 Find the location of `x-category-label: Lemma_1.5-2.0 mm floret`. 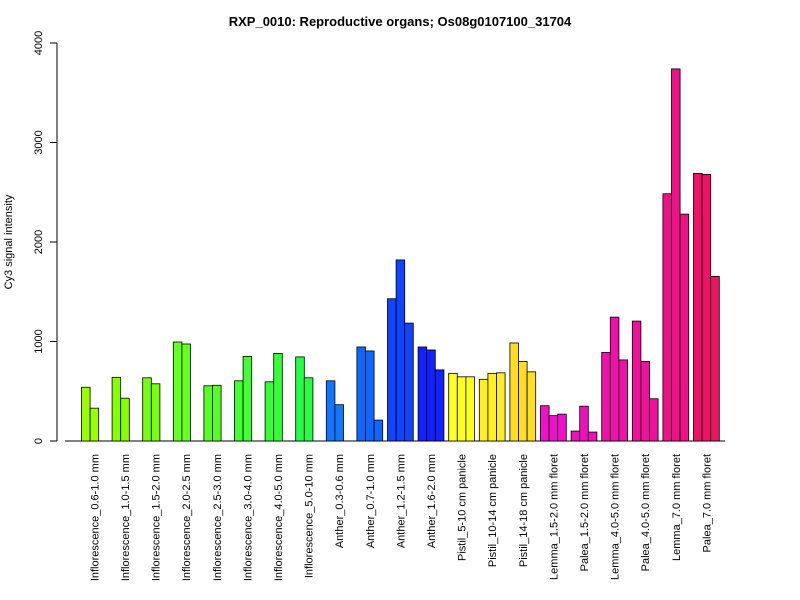

x-category-label: Lemma_1.5-2.0 mm floret is located at coordinates (554, 517).